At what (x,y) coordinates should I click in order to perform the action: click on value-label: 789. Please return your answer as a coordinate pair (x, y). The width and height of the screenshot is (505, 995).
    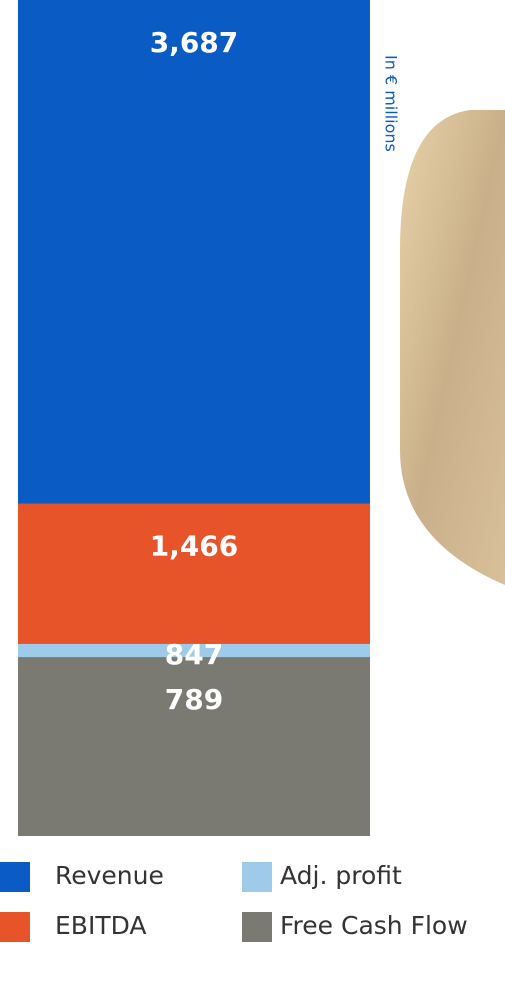
    Looking at the image, I should click on (194, 699).